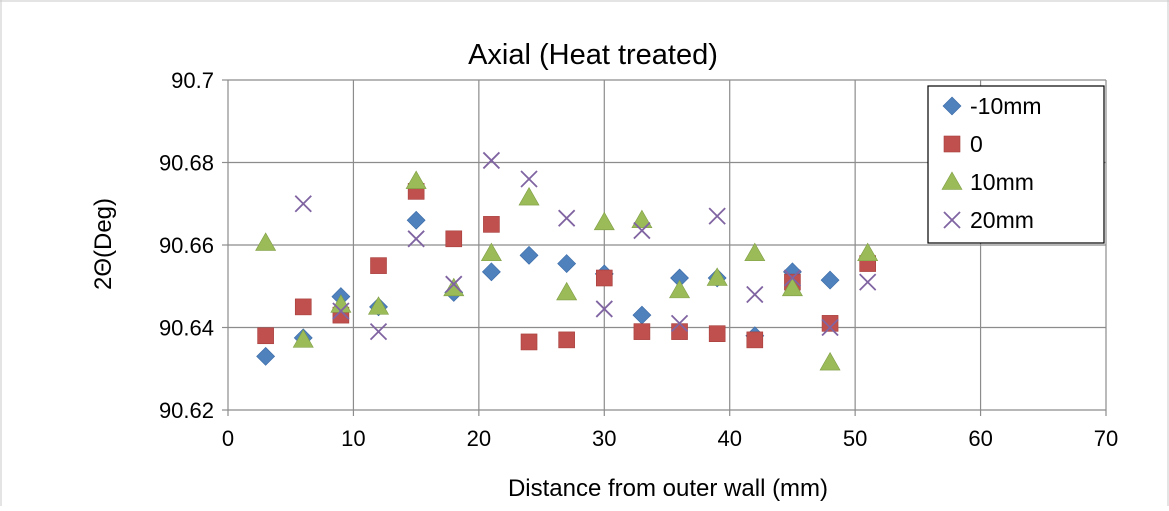 This screenshot has width=1169, height=511. What do you see at coordinates (593, 55) in the screenshot?
I see `chart-title: Axial (Heat treated)` at bounding box center [593, 55].